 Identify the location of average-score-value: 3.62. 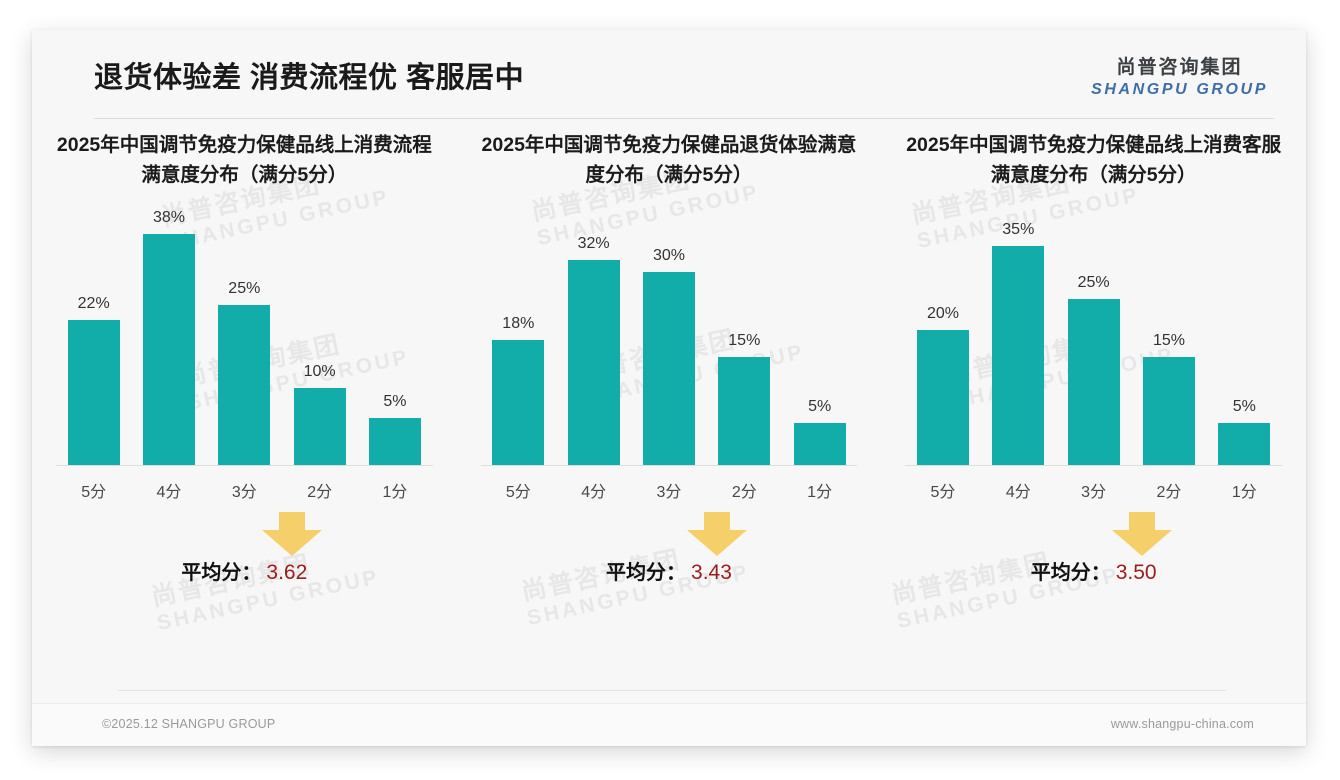
(287, 572).